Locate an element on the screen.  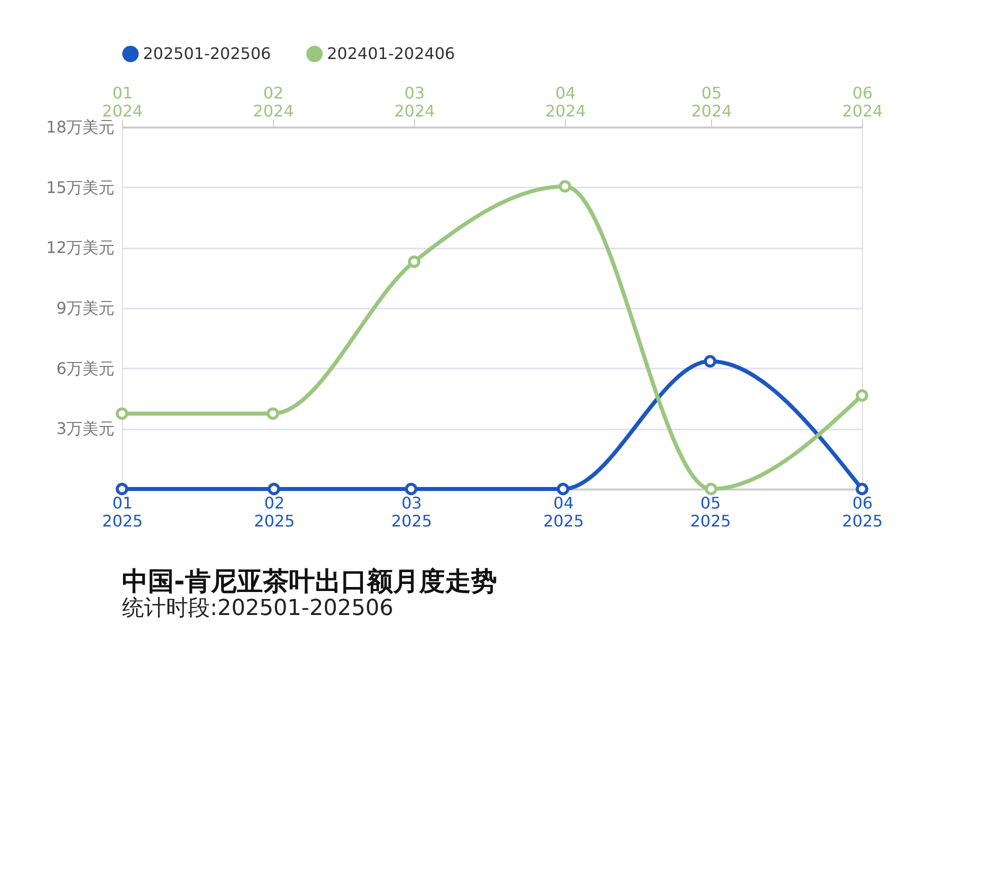
x2-tick-label: 05 2024 is located at coordinates (711, 102).